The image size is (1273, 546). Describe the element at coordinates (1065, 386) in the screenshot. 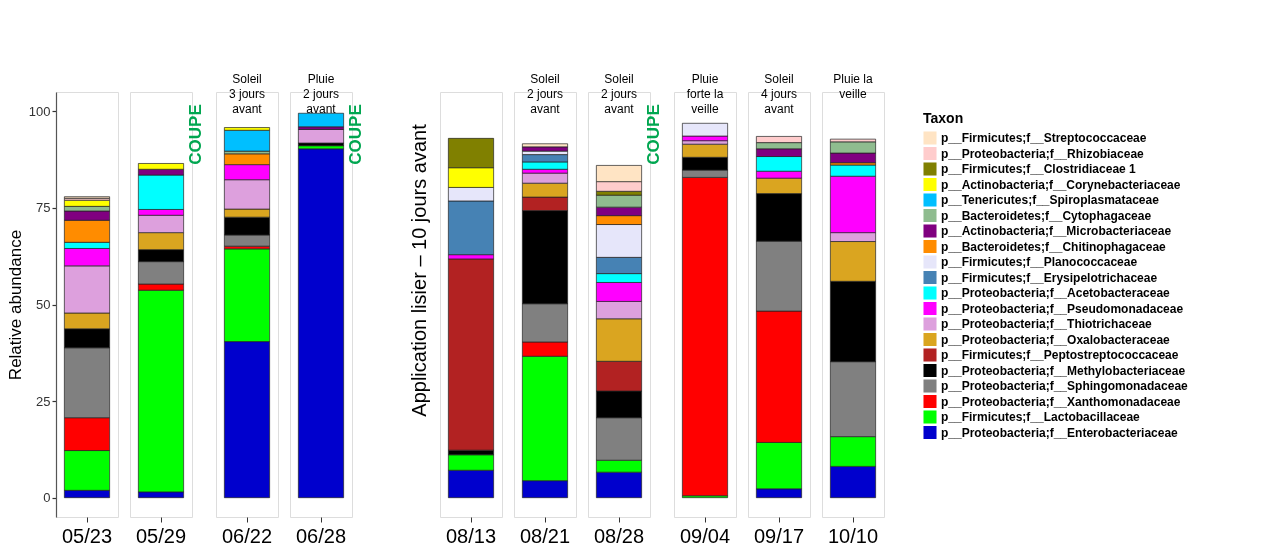

I see `legend-label: p__Proteobacteria;f__Sphingomonadaceae` at that location.